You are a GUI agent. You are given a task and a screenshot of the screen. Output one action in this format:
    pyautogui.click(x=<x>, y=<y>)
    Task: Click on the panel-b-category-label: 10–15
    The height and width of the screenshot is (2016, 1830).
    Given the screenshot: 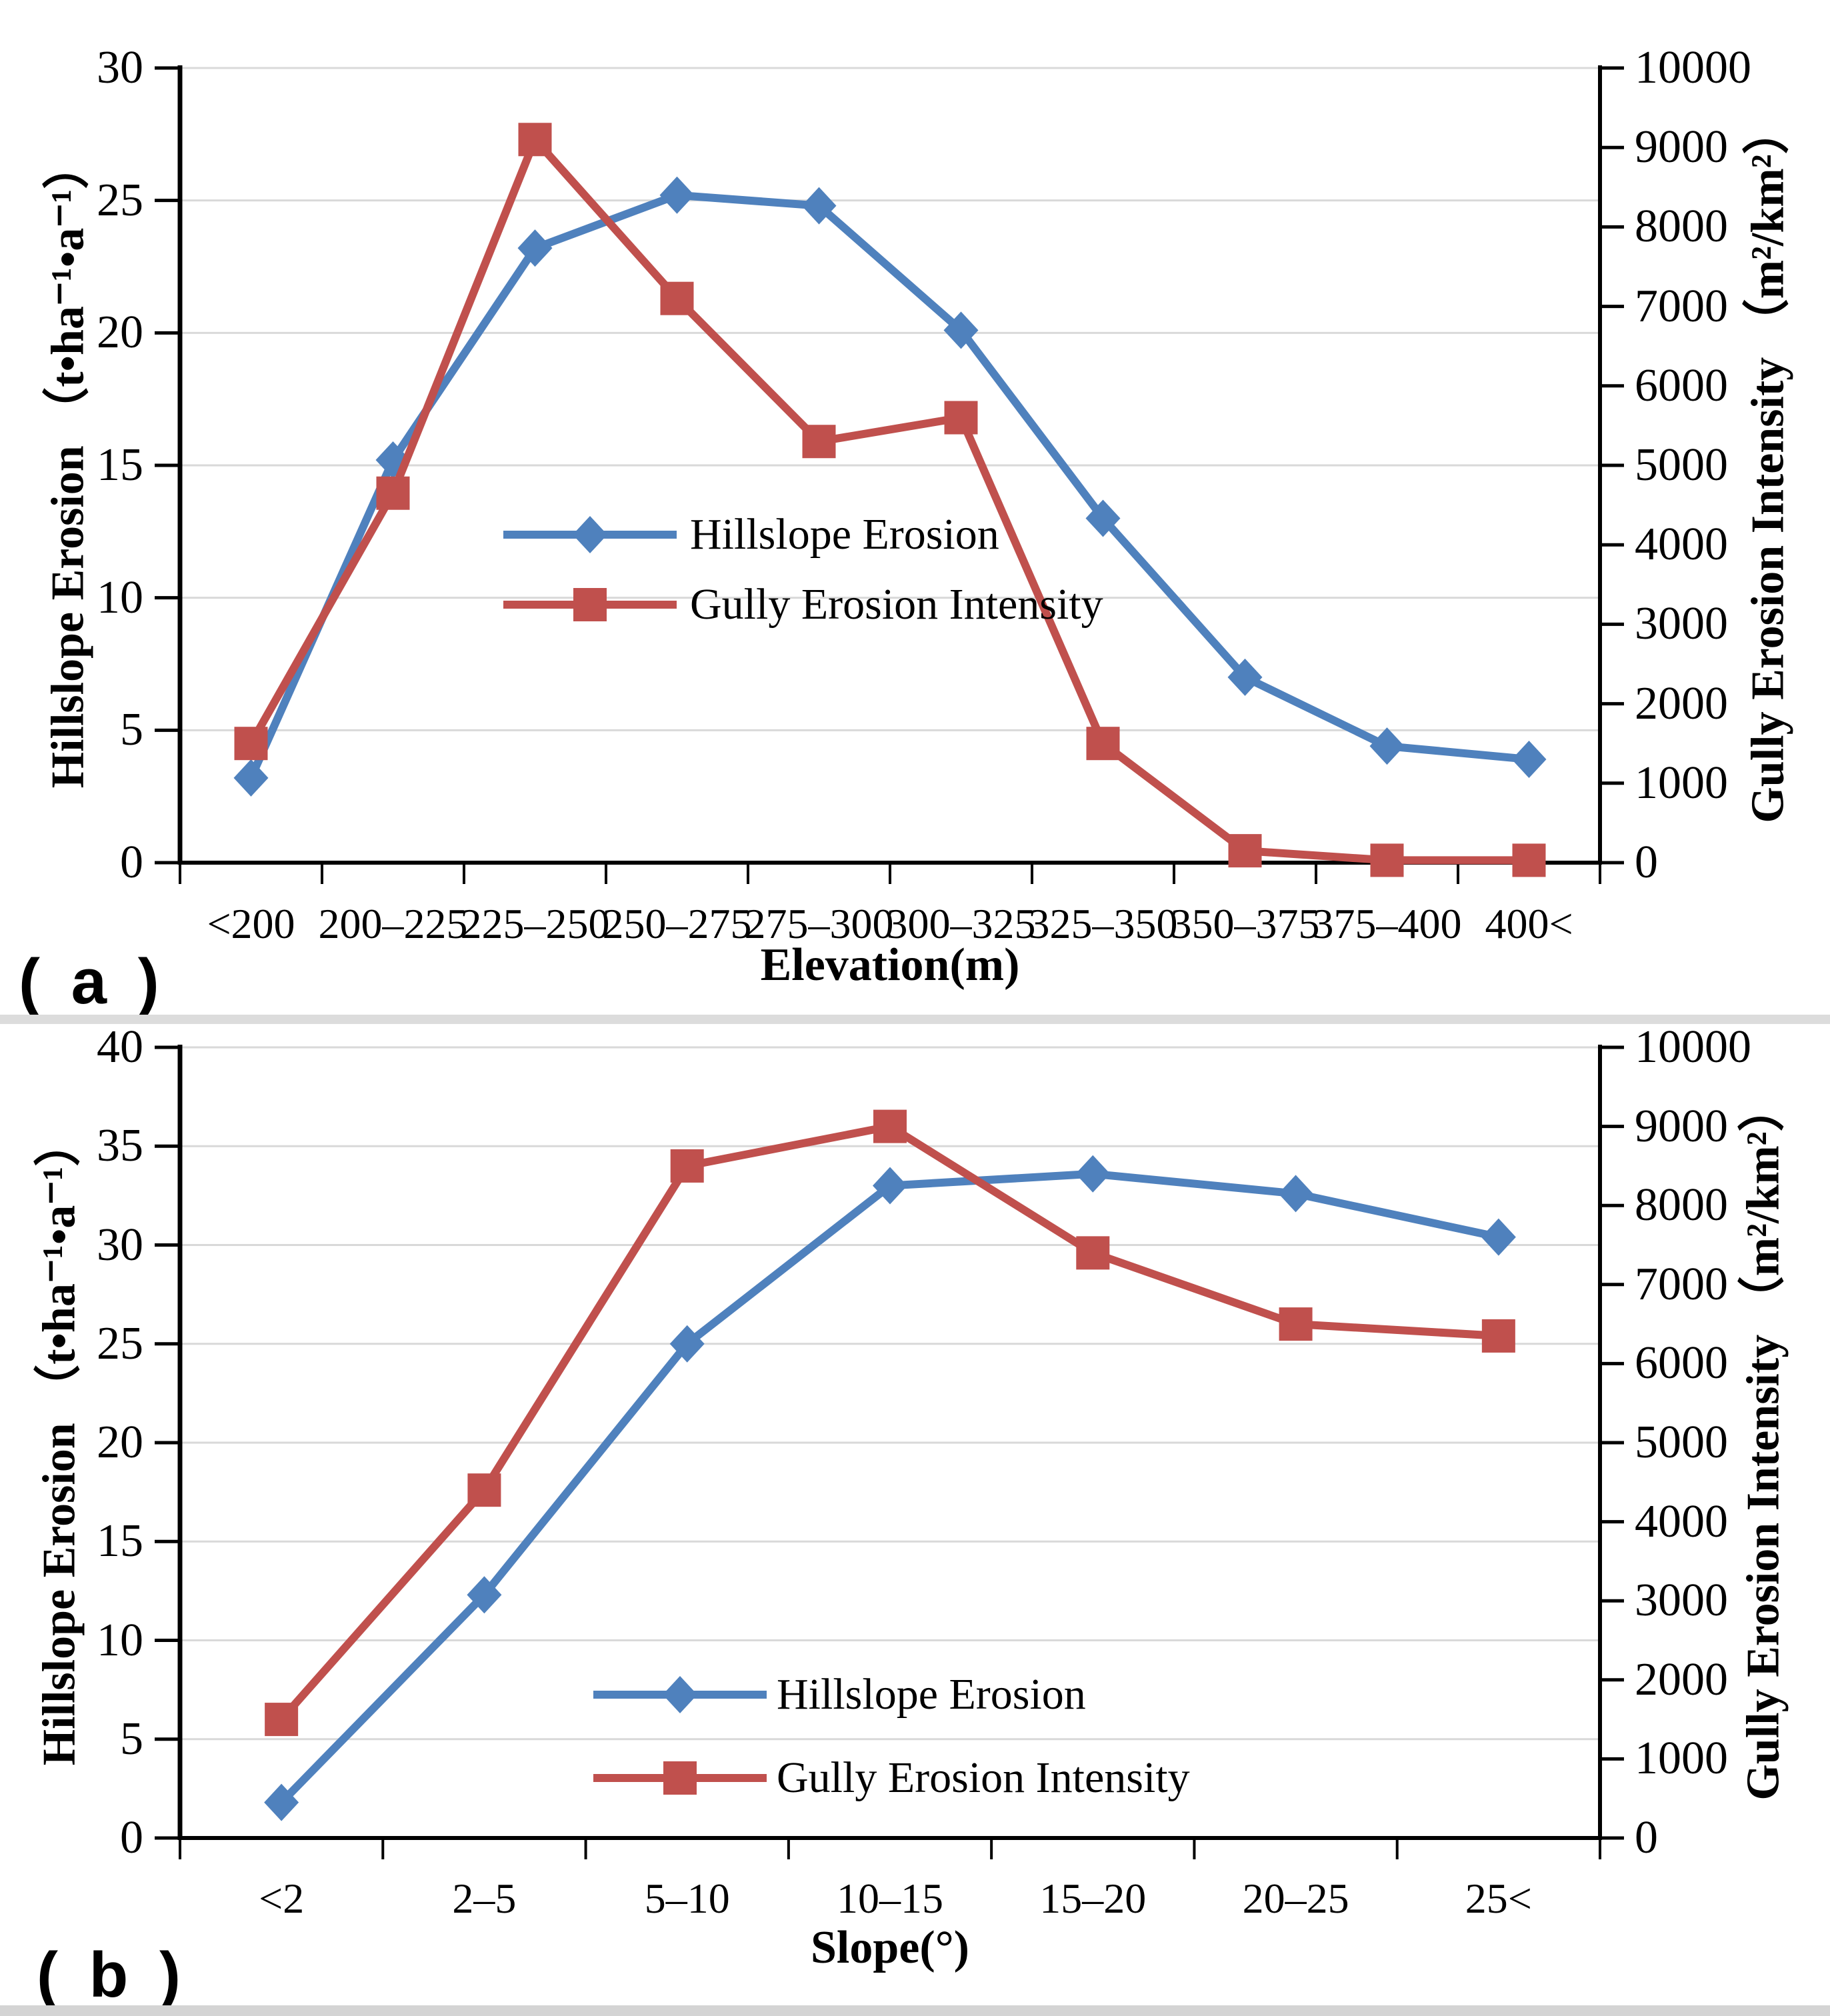 What is the action you would take?
    pyautogui.click(x=890, y=1898)
    